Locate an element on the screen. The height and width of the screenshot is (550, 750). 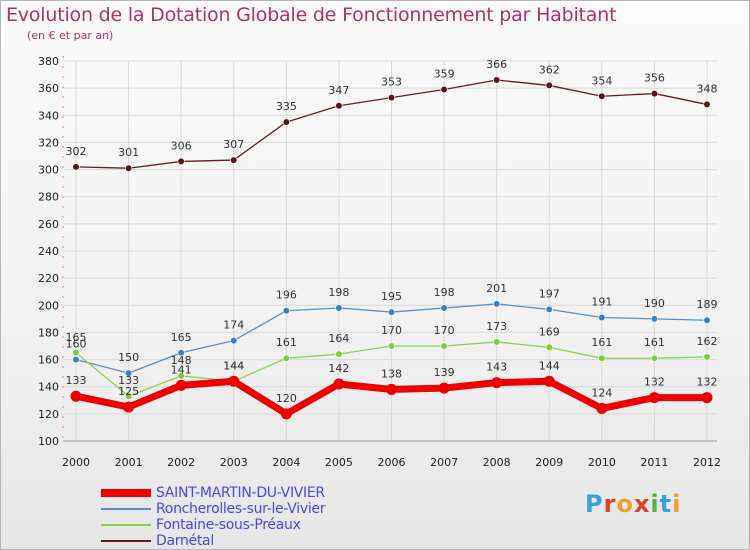
legend-item: Fontaine-sous-Préaux is located at coordinates (251, 525).